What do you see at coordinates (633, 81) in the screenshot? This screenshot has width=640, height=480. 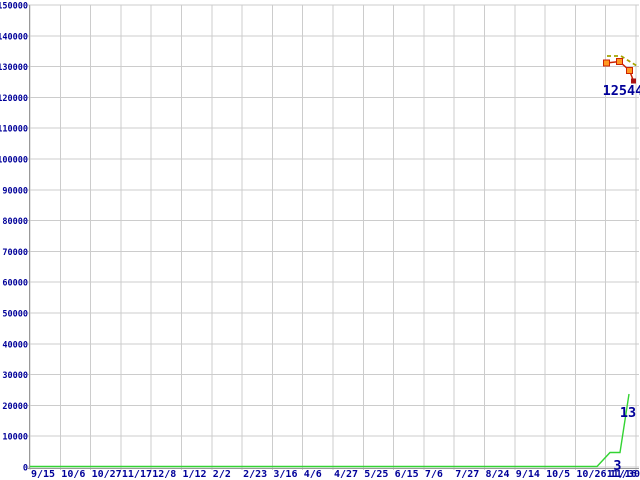 I see `series-end-marker` at bounding box center [633, 81].